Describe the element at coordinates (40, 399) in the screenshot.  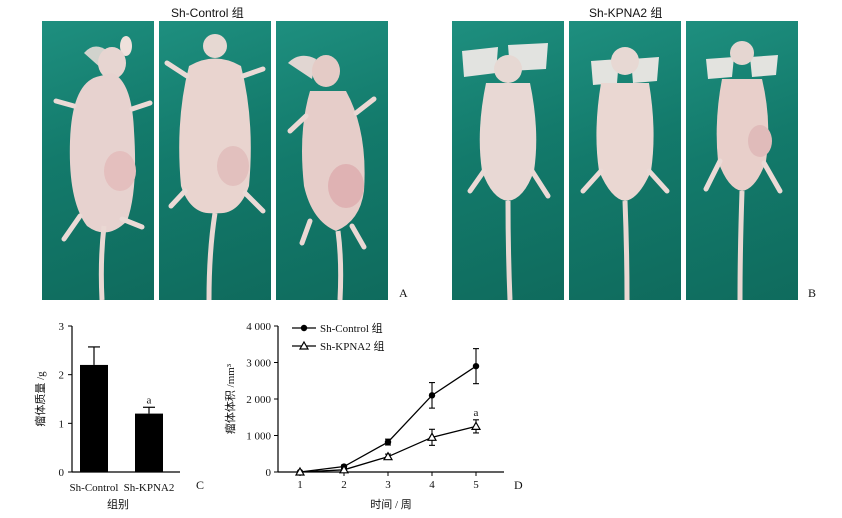
I see `y-axis-title: 瘤体质量 /g` at that location.